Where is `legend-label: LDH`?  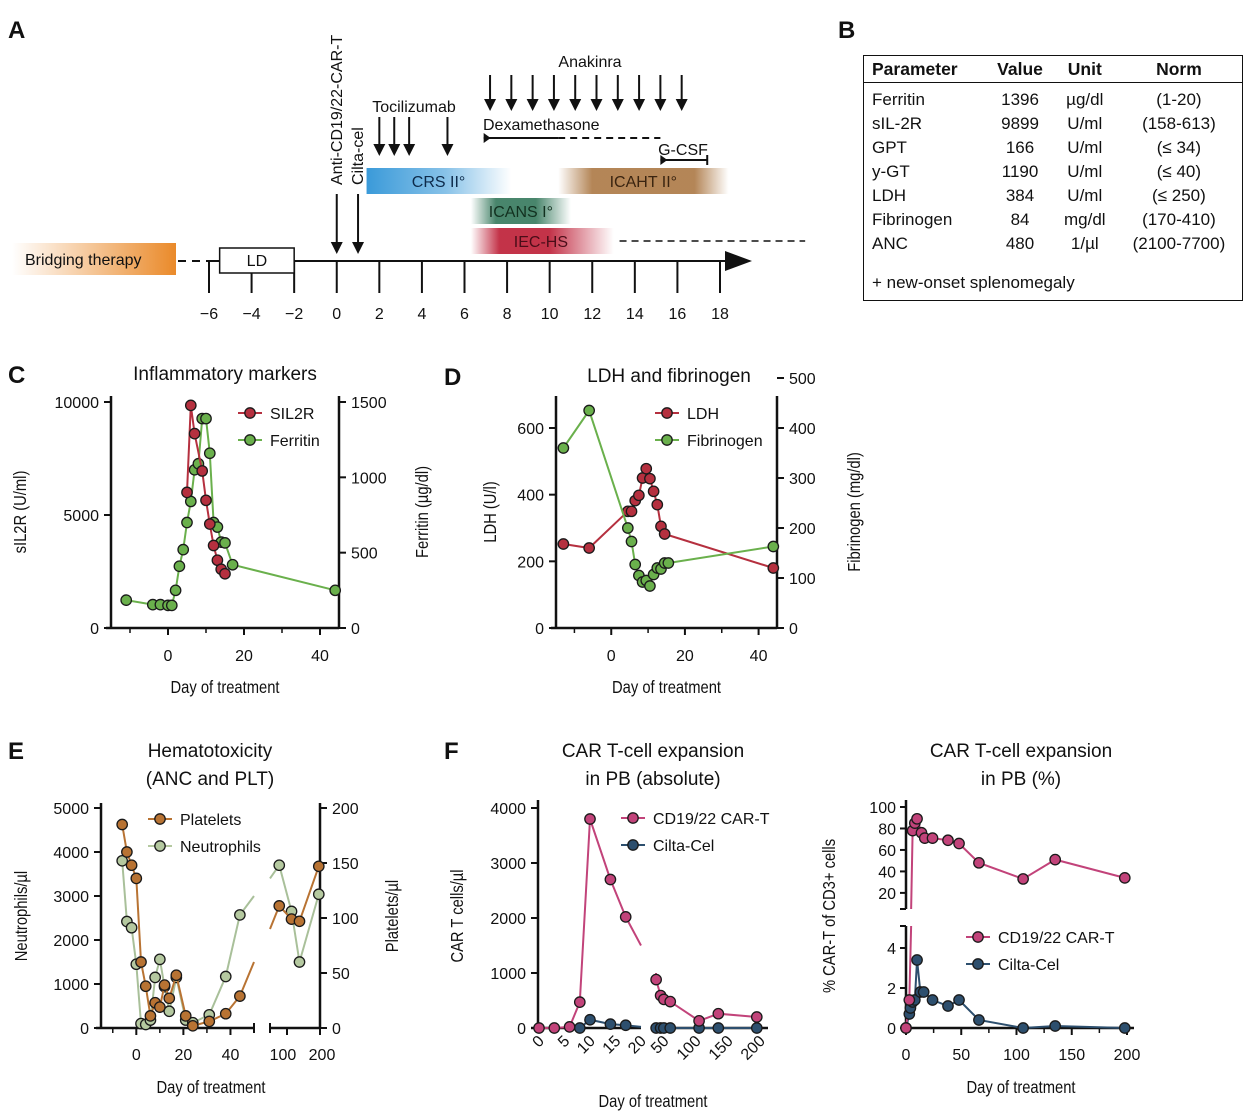 legend-label: LDH is located at coordinates (703, 414).